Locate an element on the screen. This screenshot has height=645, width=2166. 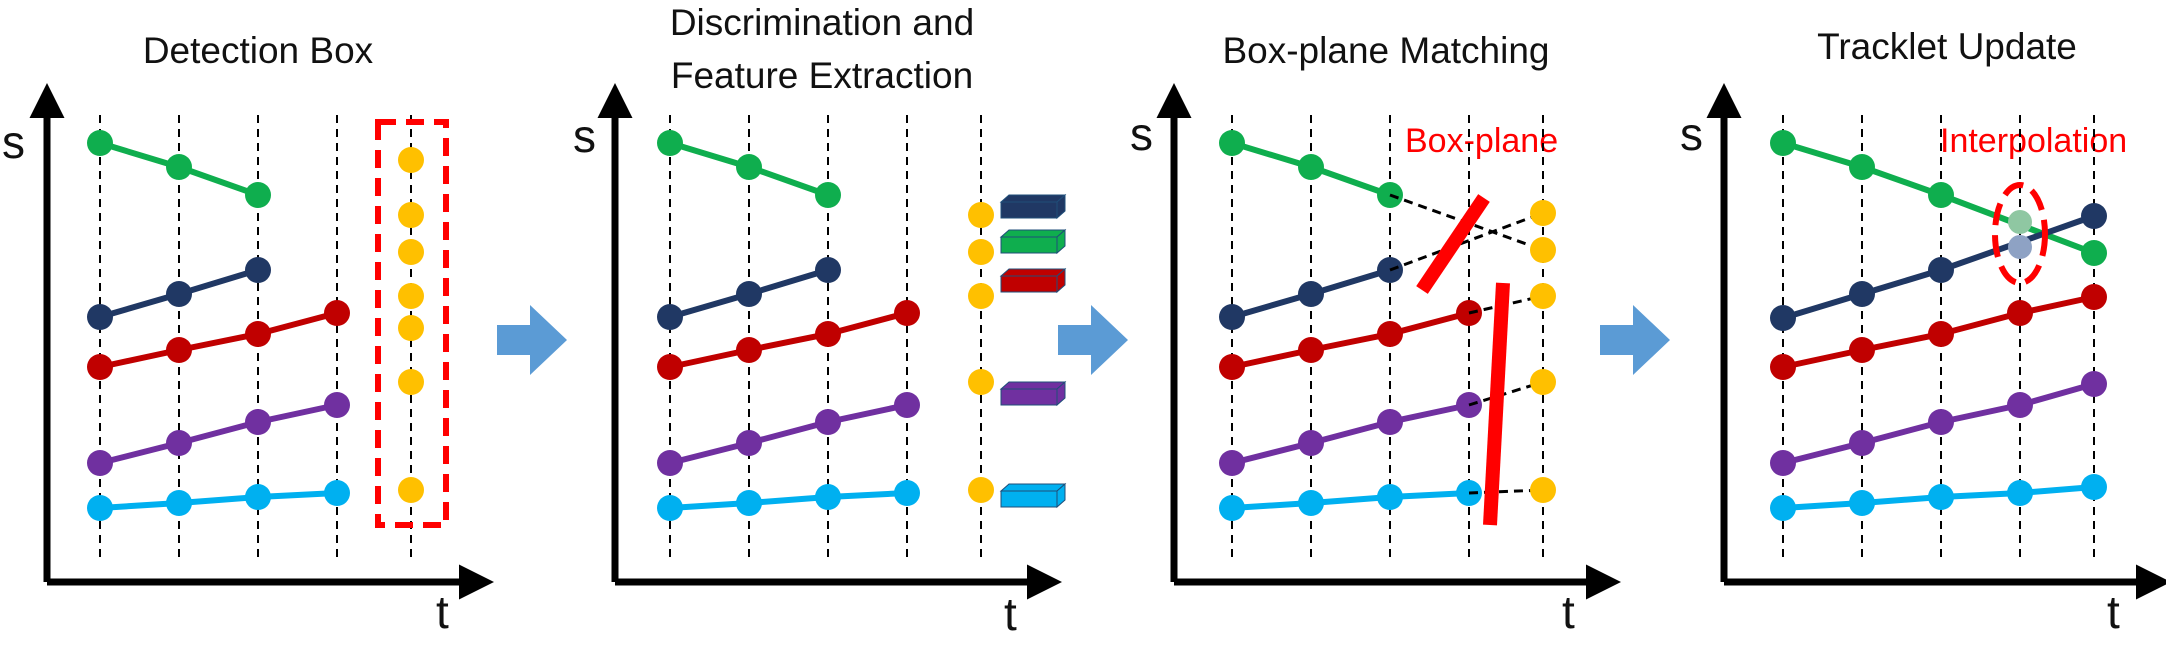
interpolation-label: Interpolation is located at coordinates (2033, 141).